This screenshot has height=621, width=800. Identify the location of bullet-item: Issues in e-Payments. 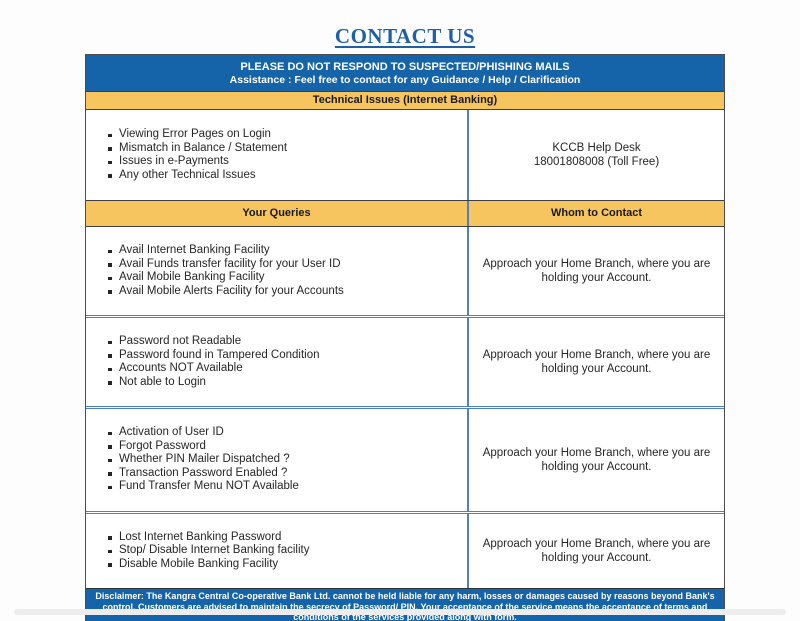
(197, 162).